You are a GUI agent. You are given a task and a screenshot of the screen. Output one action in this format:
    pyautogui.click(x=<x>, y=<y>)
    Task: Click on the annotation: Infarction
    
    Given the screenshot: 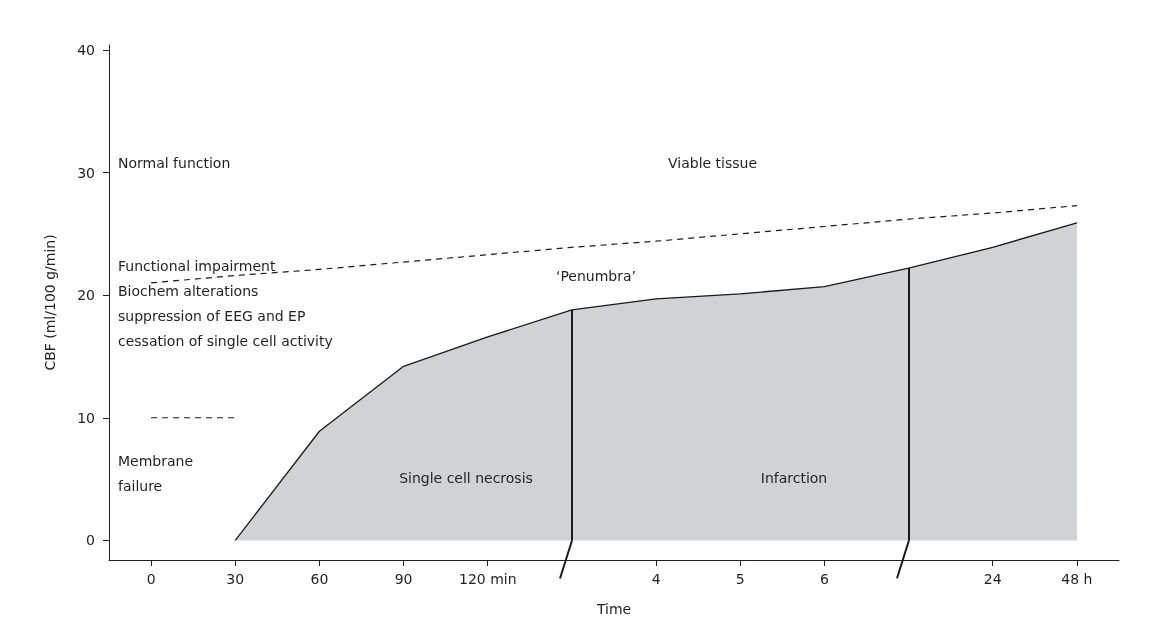 What is the action you would take?
    pyautogui.click(x=794, y=477)
    